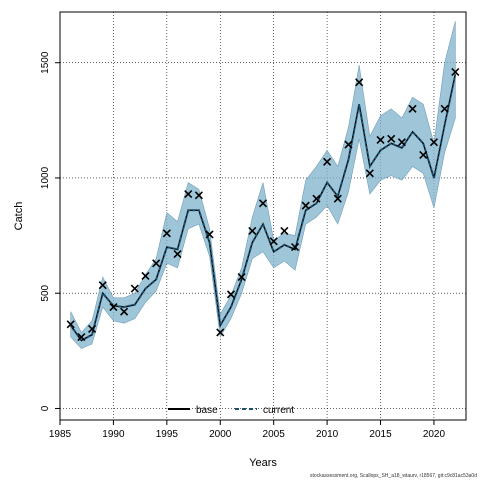 This screenshot has width=480, height=480. I want to click on x-tick-label: 2005, so click(274, 434).